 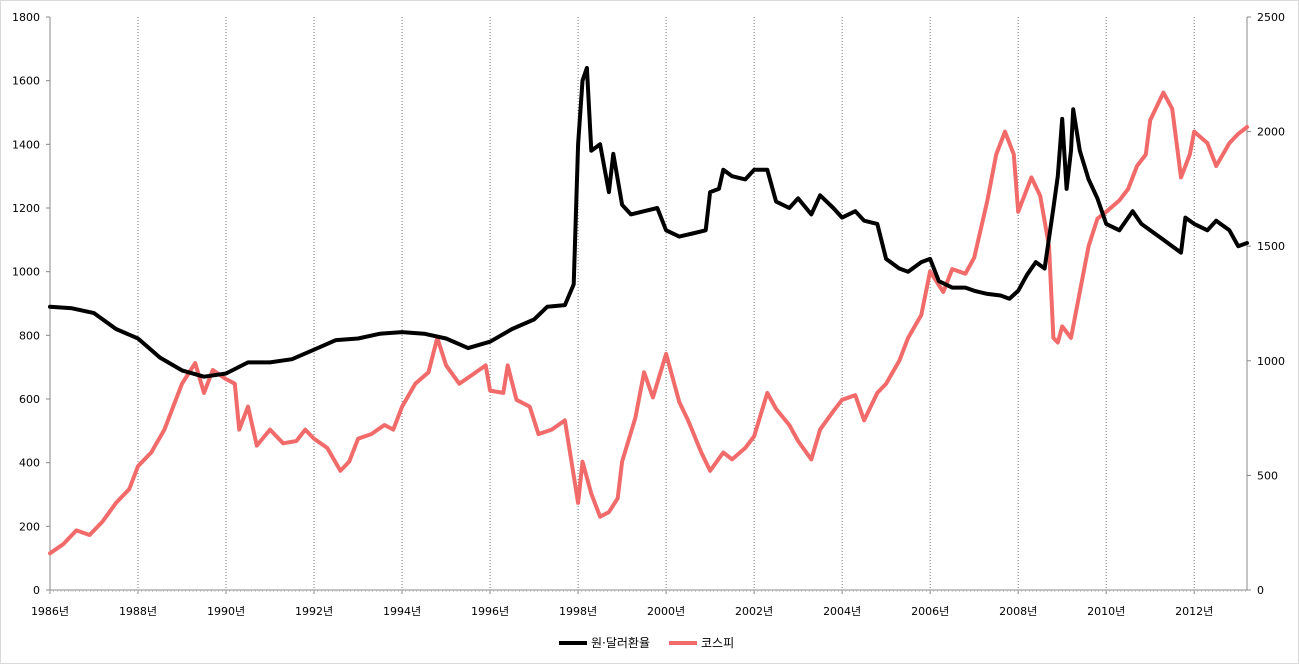 I want to click on legend: 원·달러환율 코스피, so click(x=646, y=643).